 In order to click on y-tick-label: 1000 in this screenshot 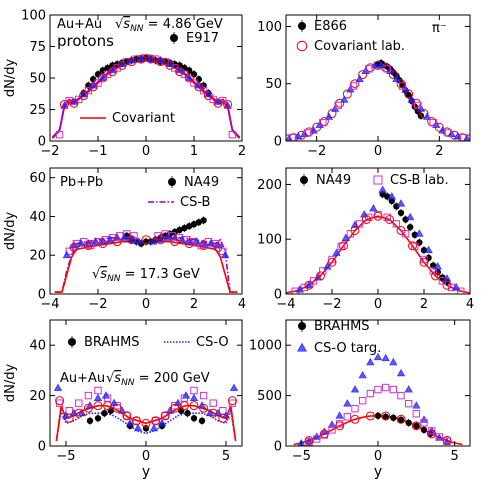, I will do `click(265, 346)`.